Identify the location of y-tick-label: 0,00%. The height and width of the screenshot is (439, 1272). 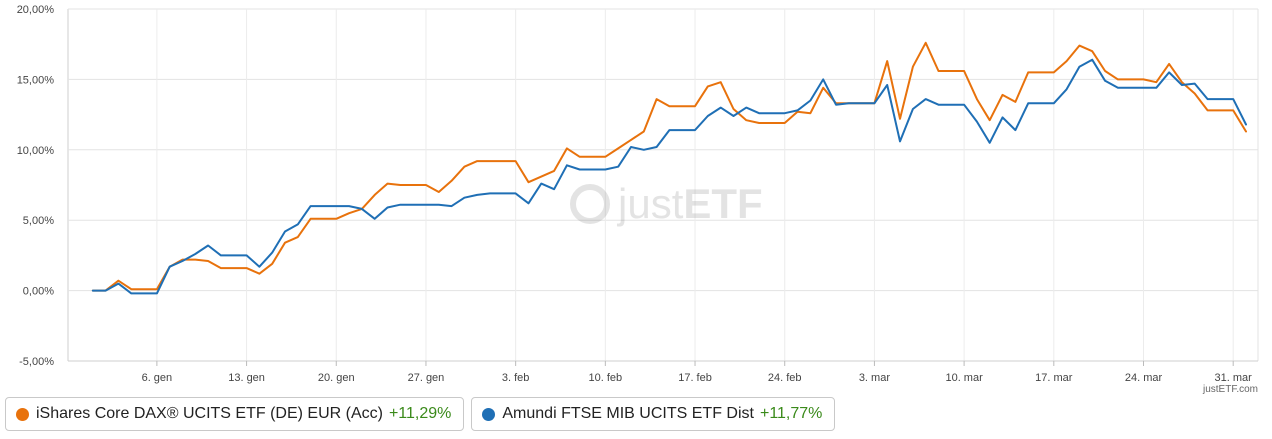
(38, 292).